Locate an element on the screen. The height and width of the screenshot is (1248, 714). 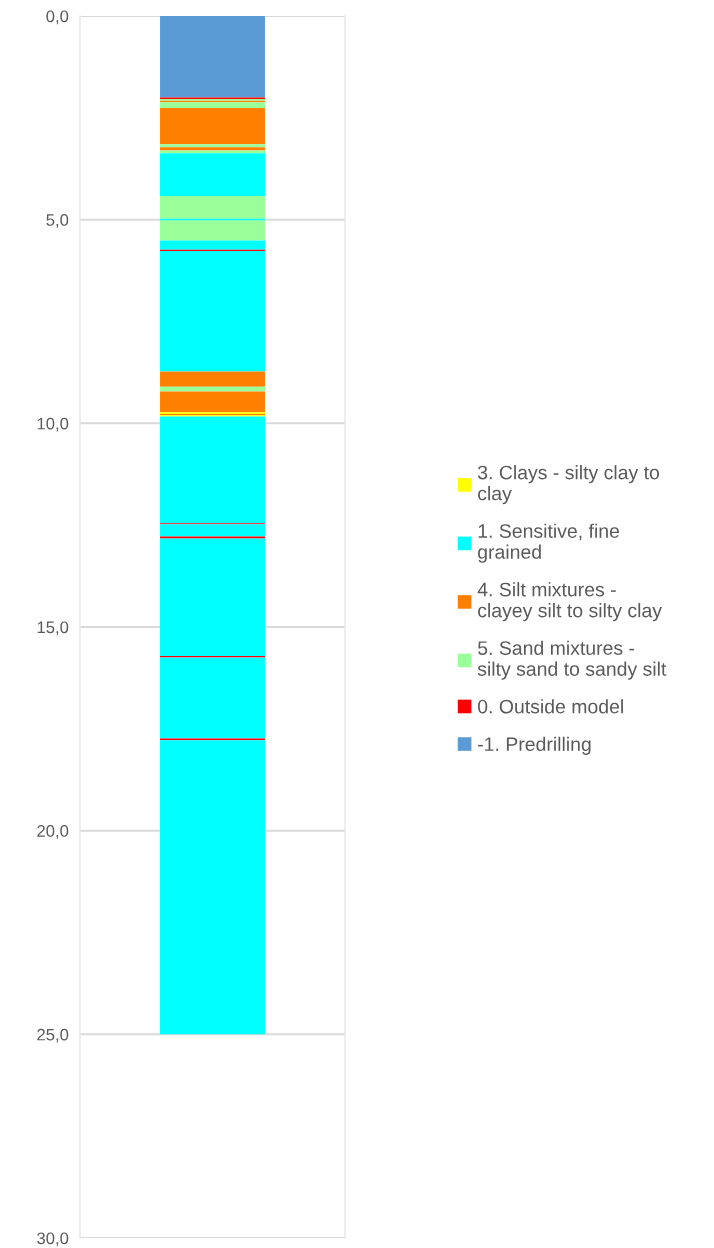
legend-label: 1. Sensitive, fine grained is located at coordinates (549, 543).